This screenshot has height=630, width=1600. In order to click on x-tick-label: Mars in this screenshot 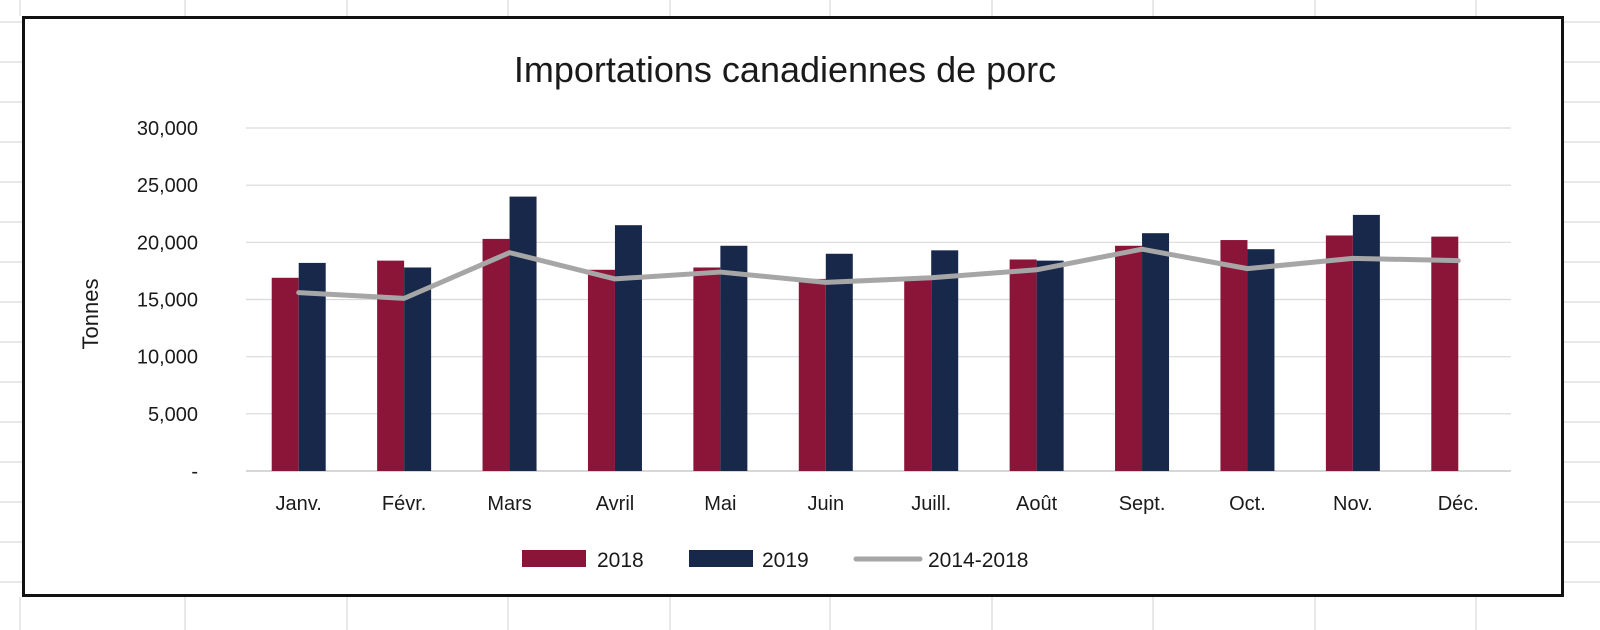, I will do `click(509, 504)`.